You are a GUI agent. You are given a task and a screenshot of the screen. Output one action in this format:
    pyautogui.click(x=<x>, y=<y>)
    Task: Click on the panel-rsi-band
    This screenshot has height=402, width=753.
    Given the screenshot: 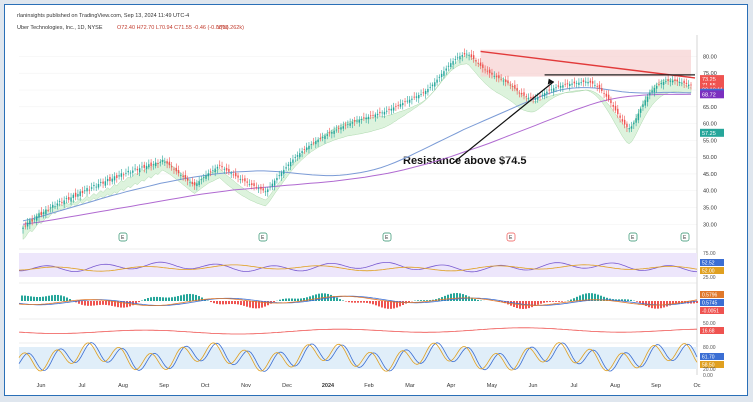 What is the action you would take?
    pyautogui.click(x=358, y=265)
    